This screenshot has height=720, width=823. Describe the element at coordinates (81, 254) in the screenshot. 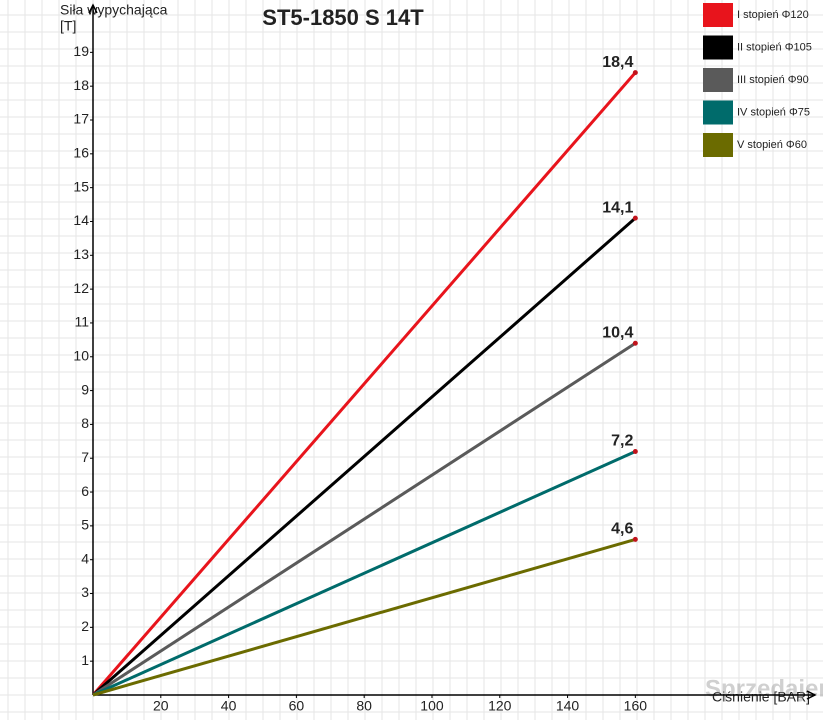

I see `y-tick-label: 13` at that location.